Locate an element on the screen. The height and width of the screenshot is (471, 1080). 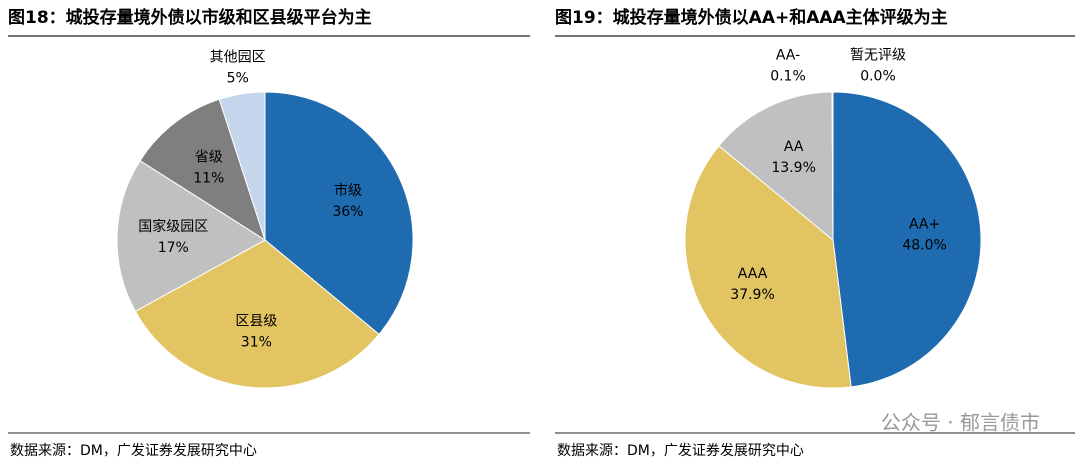
chart-title: 图19：城投存量境外债以AA+和AAA主体评级为主 is located at coordinates (751, 17).